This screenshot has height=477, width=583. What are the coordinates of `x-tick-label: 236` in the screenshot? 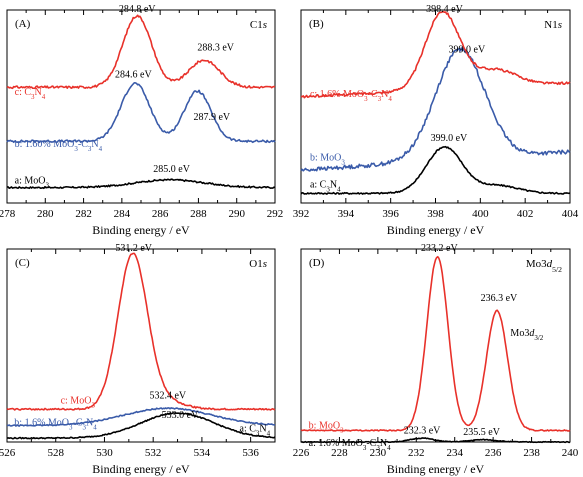 It's located at (493, 453).